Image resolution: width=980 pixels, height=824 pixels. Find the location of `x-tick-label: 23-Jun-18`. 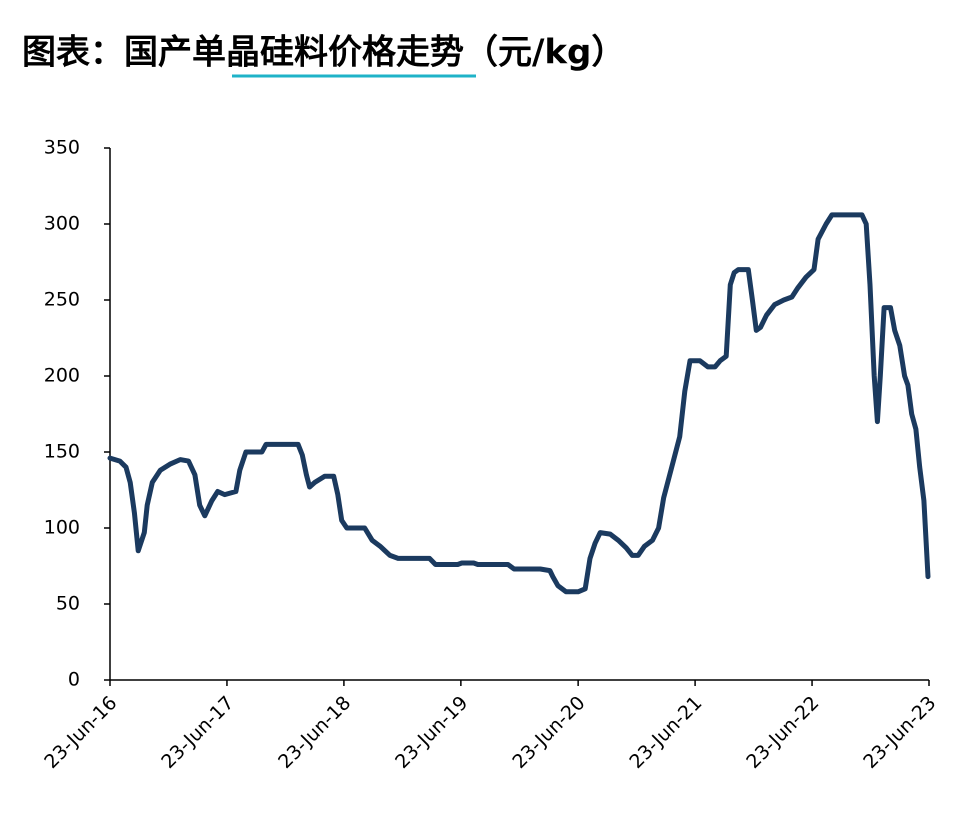

x-tick-label: 23-Jun-18 is located at coordinates (314, 732).